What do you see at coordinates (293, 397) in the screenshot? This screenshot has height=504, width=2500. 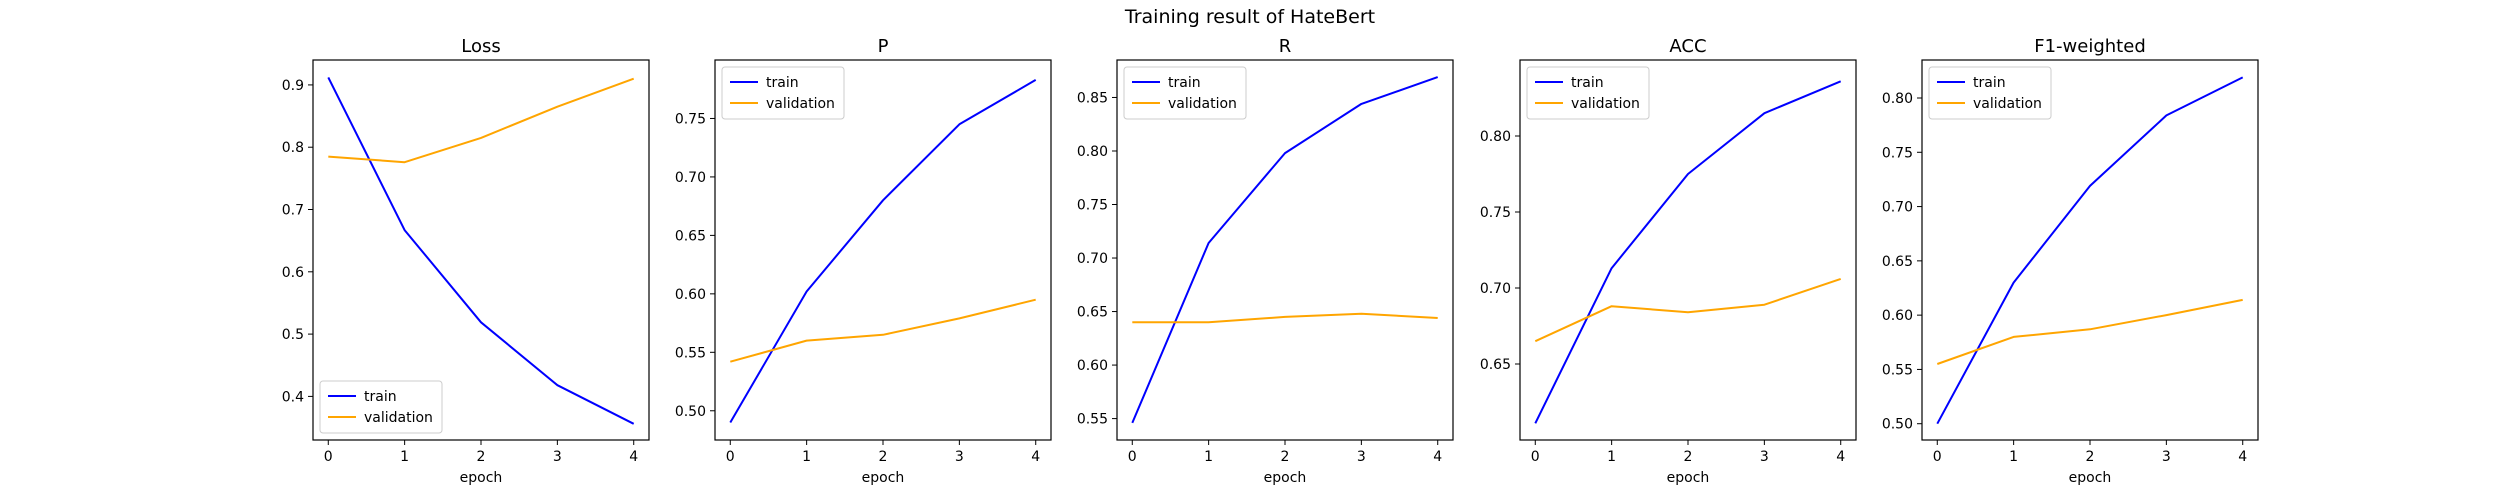 I see `y-tick-label: 0.4` at bounding box center [293, 397].